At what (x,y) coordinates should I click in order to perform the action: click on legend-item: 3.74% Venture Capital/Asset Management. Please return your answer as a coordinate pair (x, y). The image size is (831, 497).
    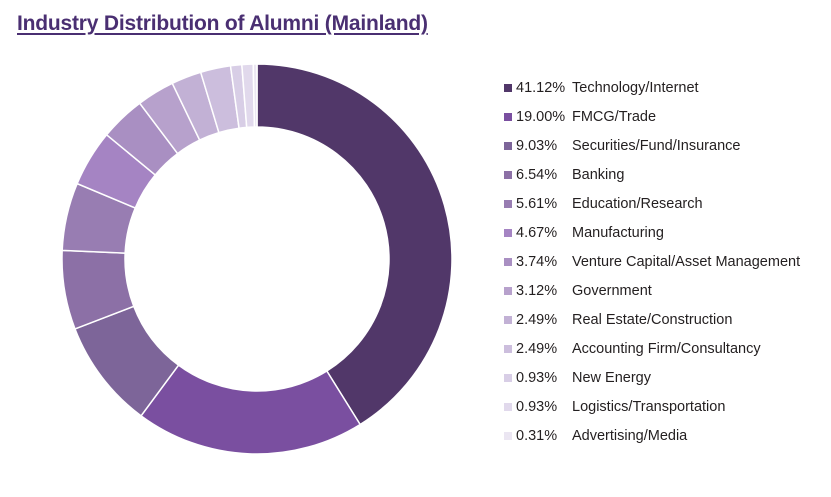
    Looking at the image, I should click on (652, 261).